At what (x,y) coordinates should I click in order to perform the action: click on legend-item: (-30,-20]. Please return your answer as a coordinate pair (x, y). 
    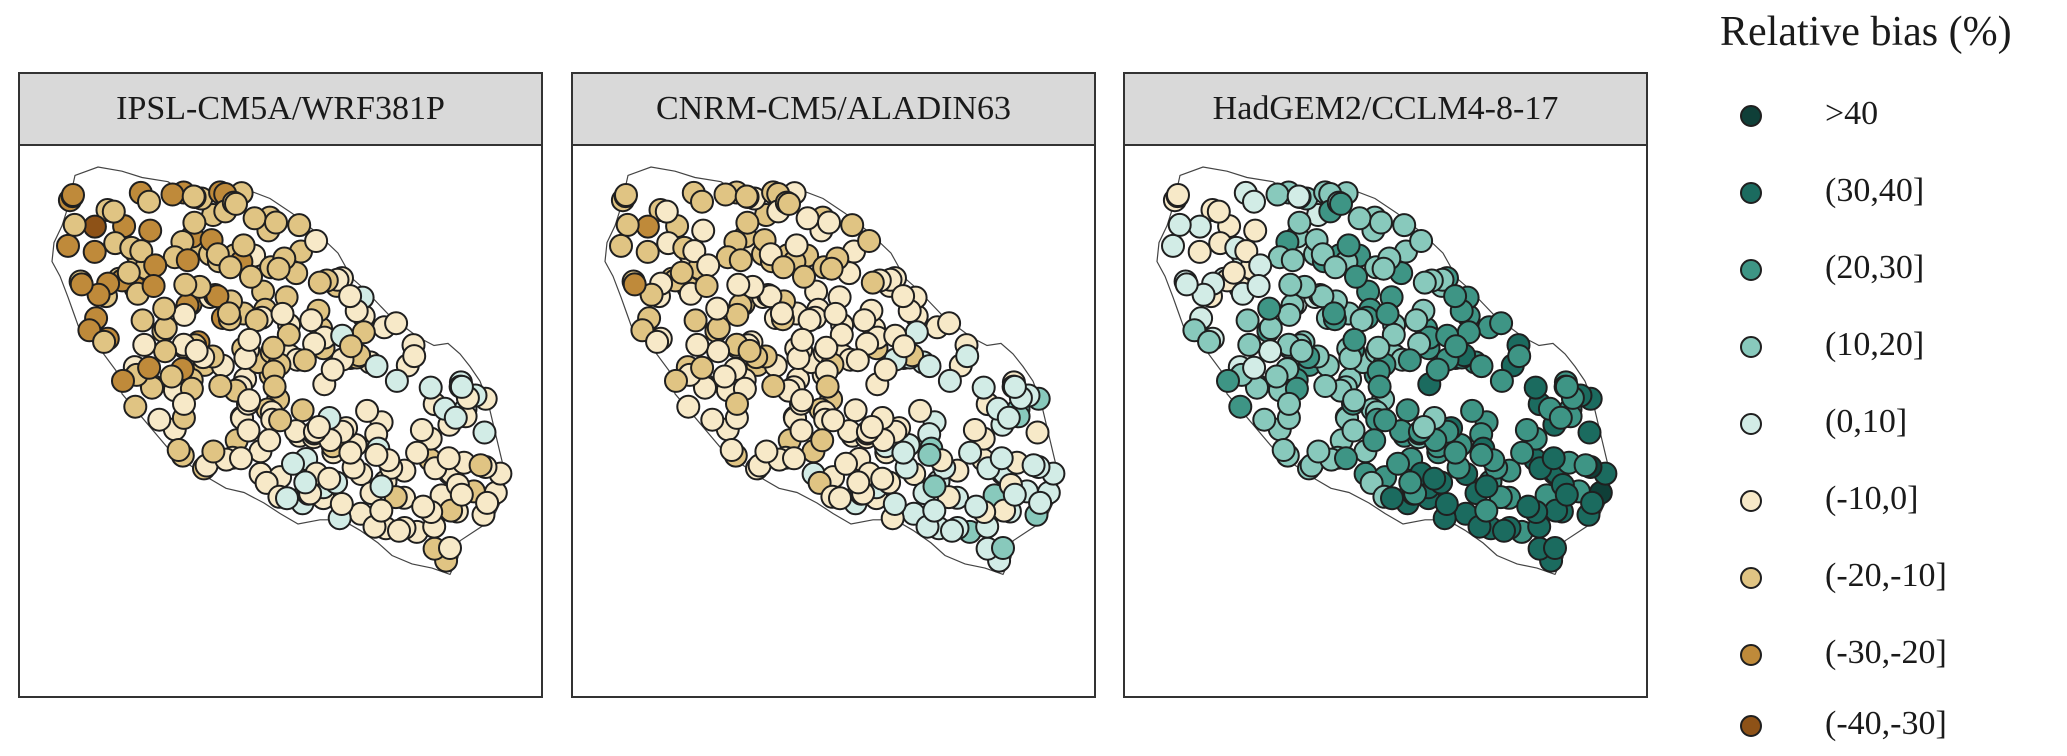
    Looking at the image, I should click on (1890, 654).